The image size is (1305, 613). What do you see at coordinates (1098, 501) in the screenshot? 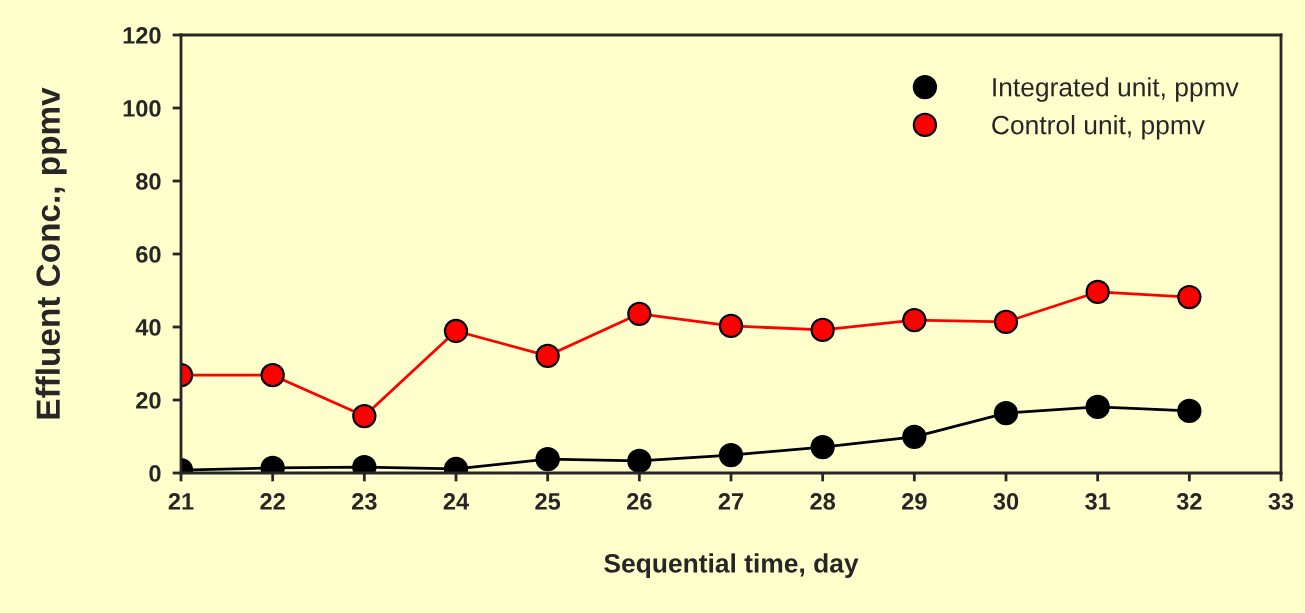
I see `x-tick-label: 31` at bounding box center [1098, 501].